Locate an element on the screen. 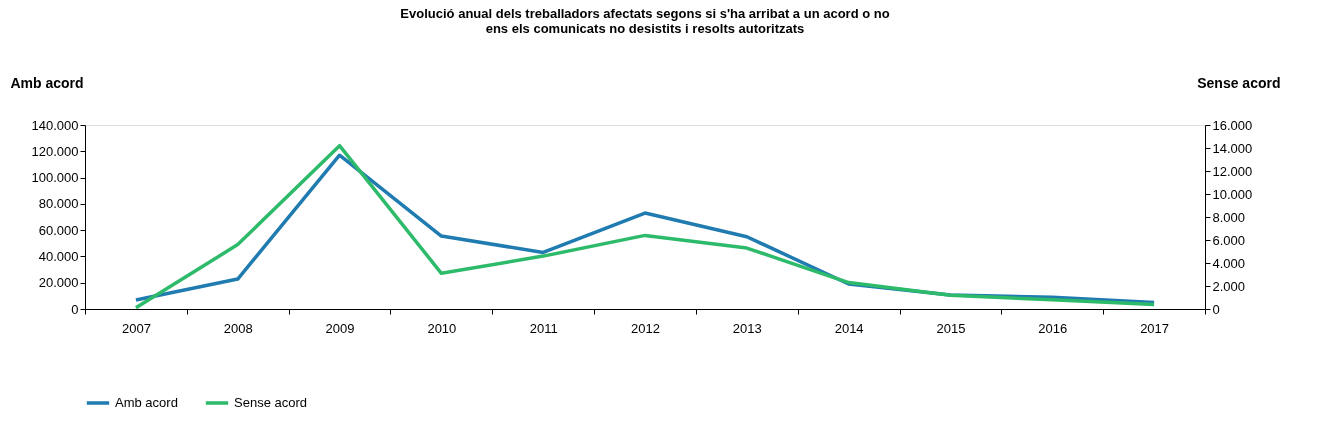  y2-tick-label: 6.000 is located at coordinates (1229, 240).